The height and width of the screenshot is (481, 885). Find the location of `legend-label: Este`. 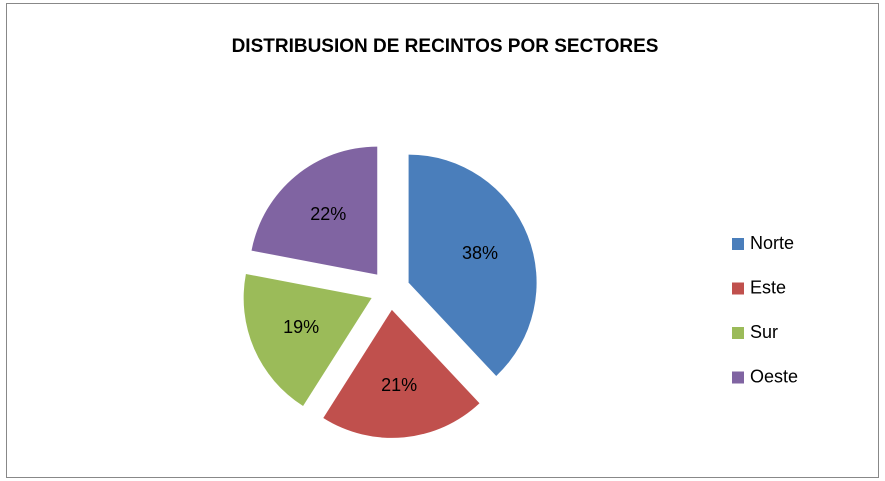

legend-label: Este is located at coordinates (768, 287).